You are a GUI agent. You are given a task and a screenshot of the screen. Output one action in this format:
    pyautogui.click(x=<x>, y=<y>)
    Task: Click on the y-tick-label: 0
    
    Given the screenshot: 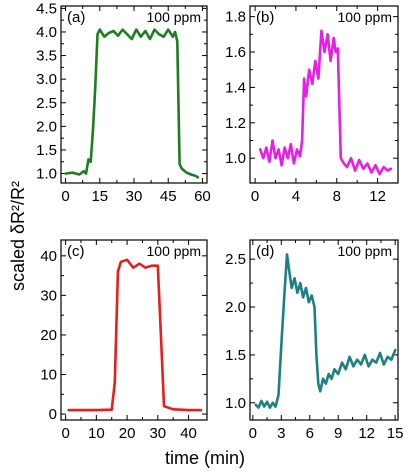 What is the action you would take?
    pyautogui.click(x=53, y=414)
    